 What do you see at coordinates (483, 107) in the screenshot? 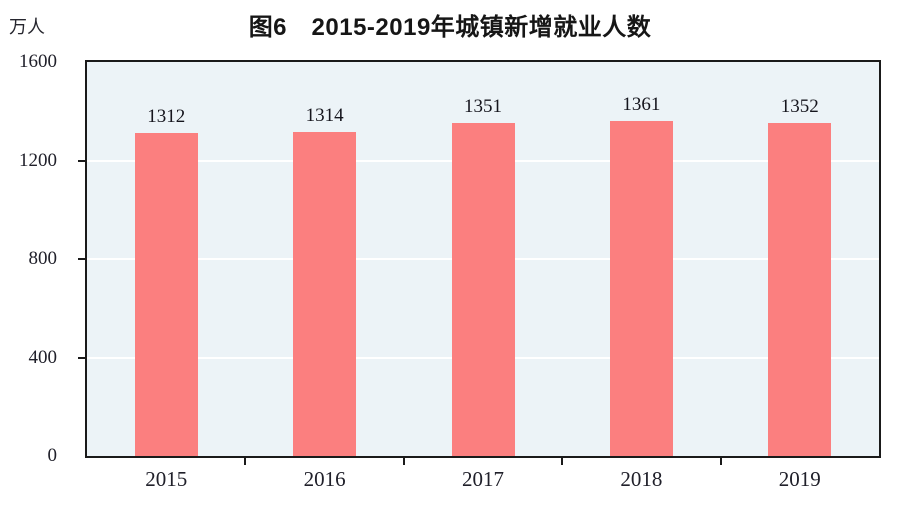
I see `bar-value-label: 1351` at bounding box center [483, 107].